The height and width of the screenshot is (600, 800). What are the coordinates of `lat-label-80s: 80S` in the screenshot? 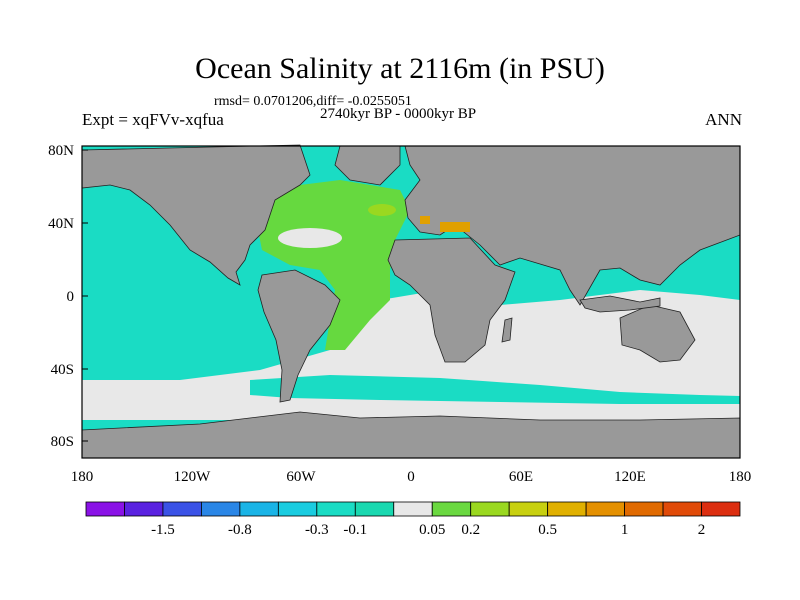 It's located at (62, 442).